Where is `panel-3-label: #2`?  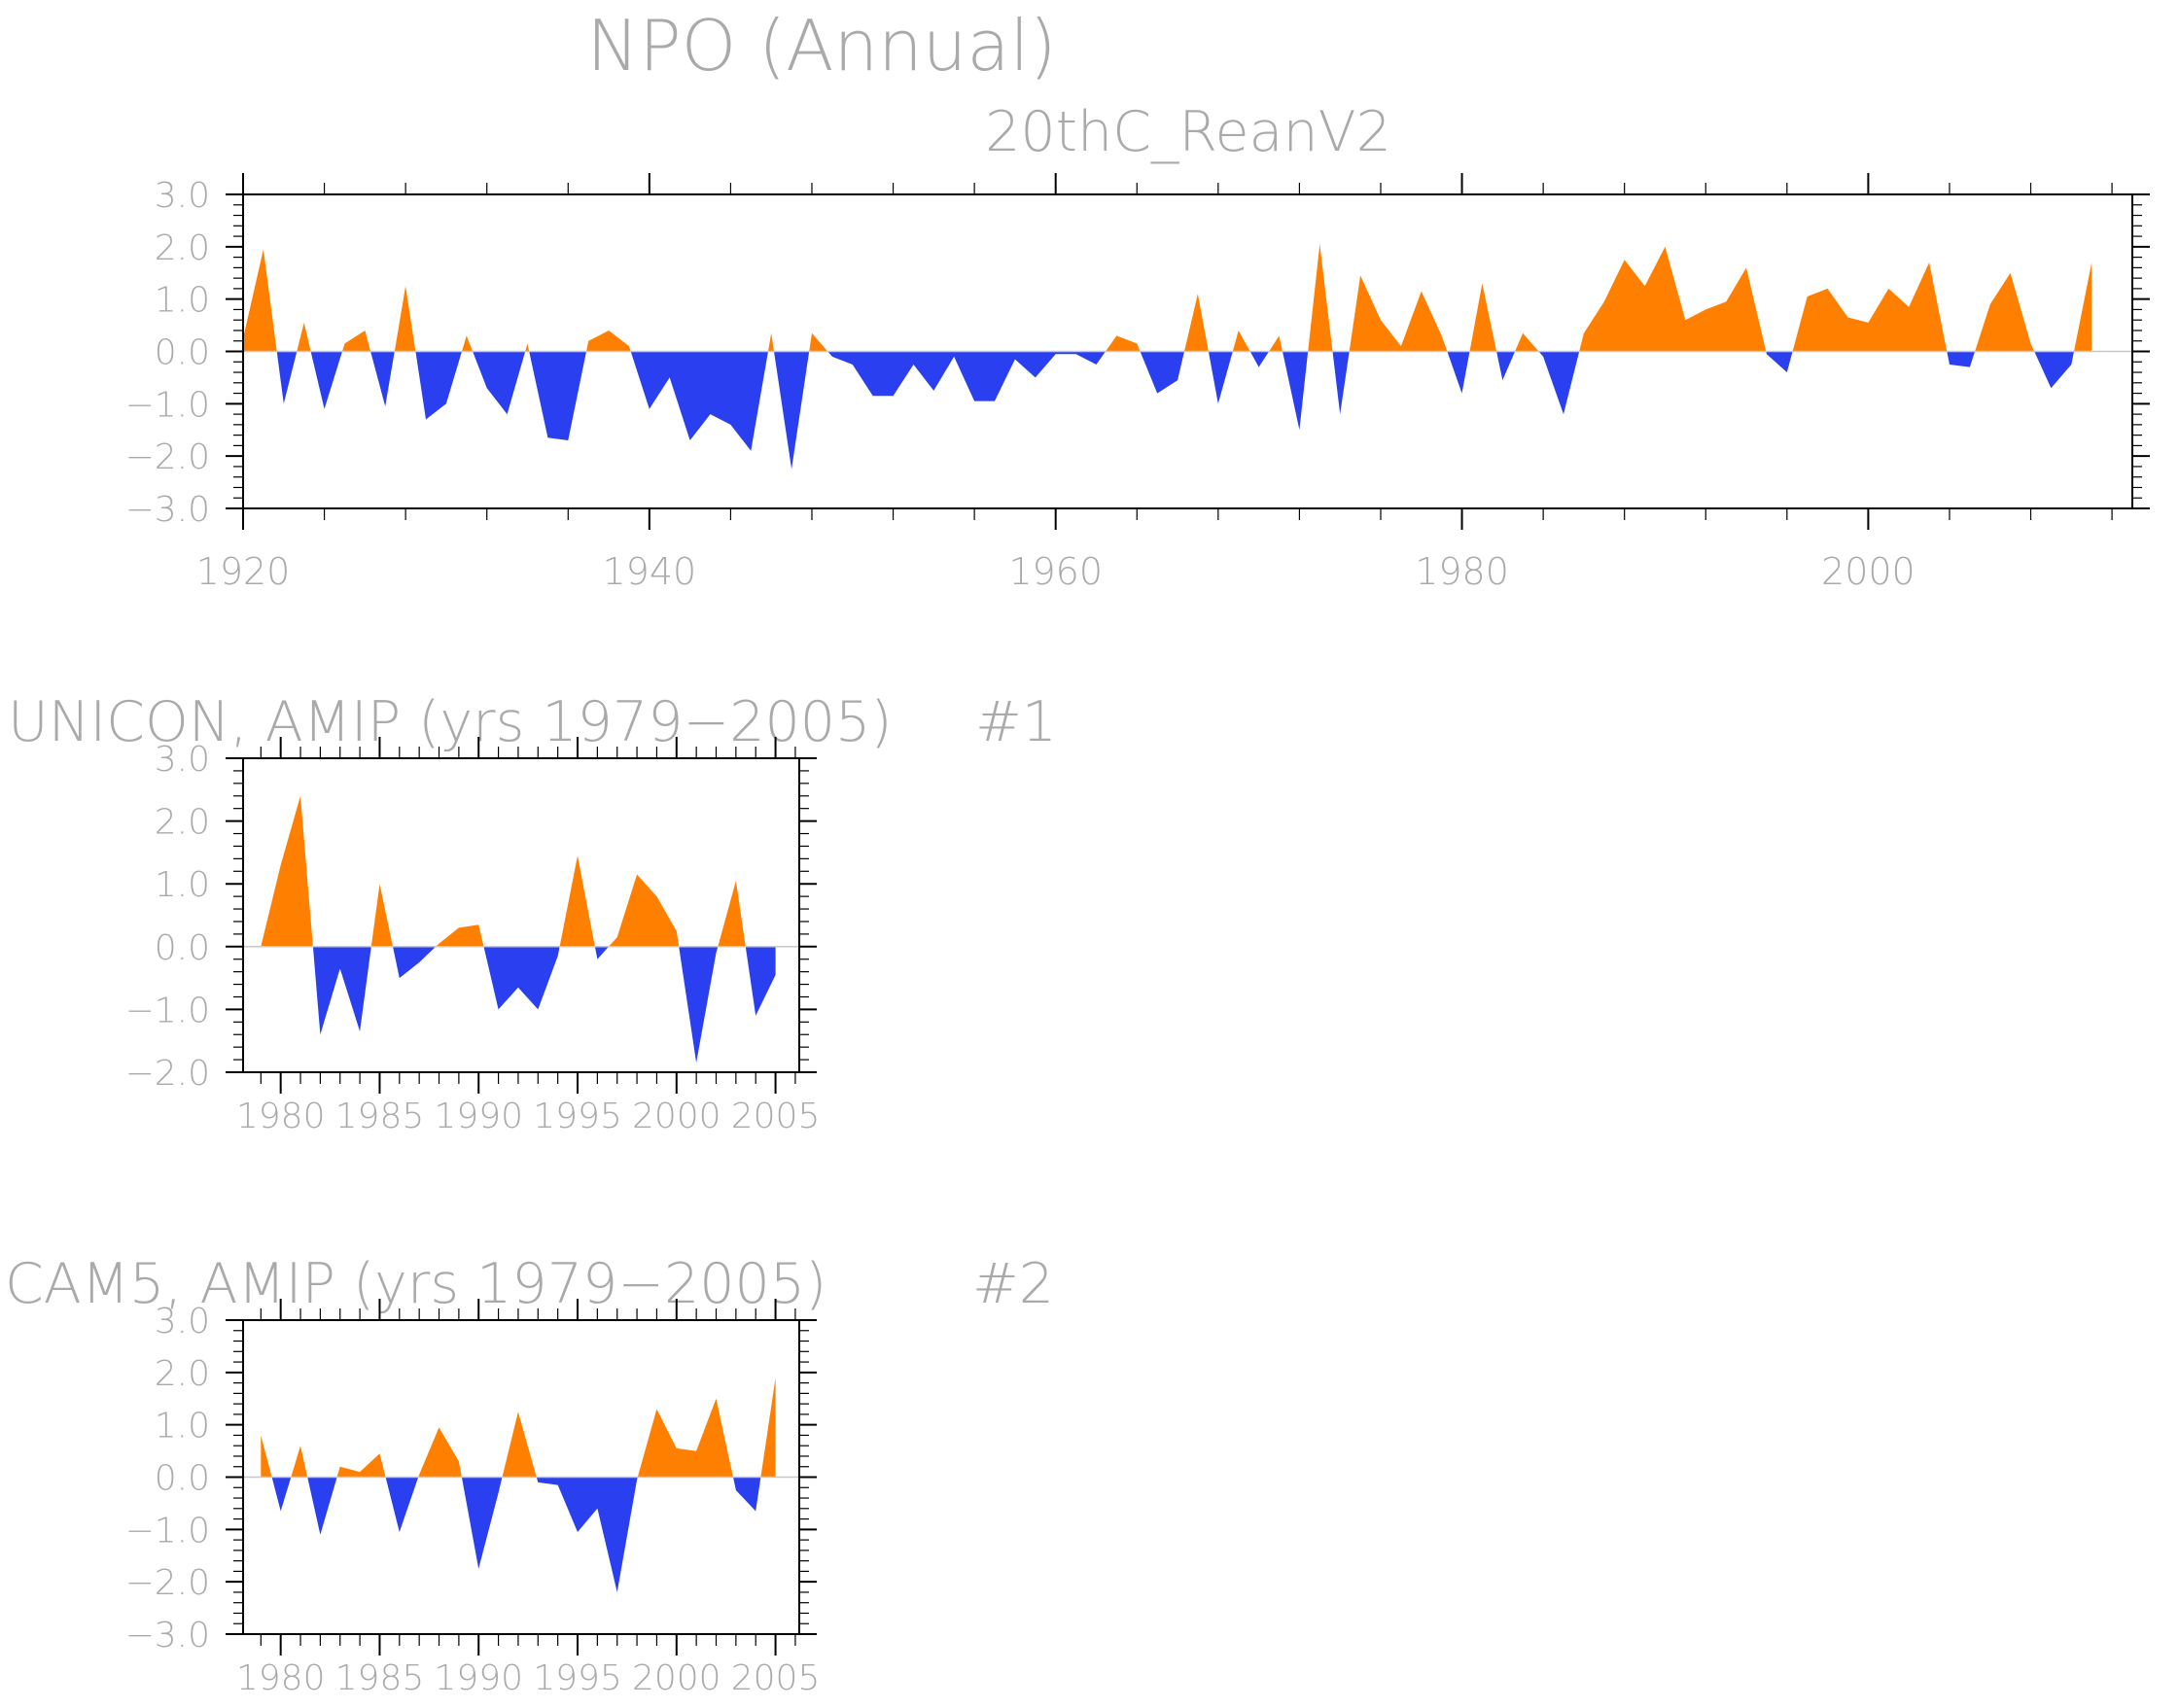
panel-3-label: #2 is located at coordinates (1013, 1284).